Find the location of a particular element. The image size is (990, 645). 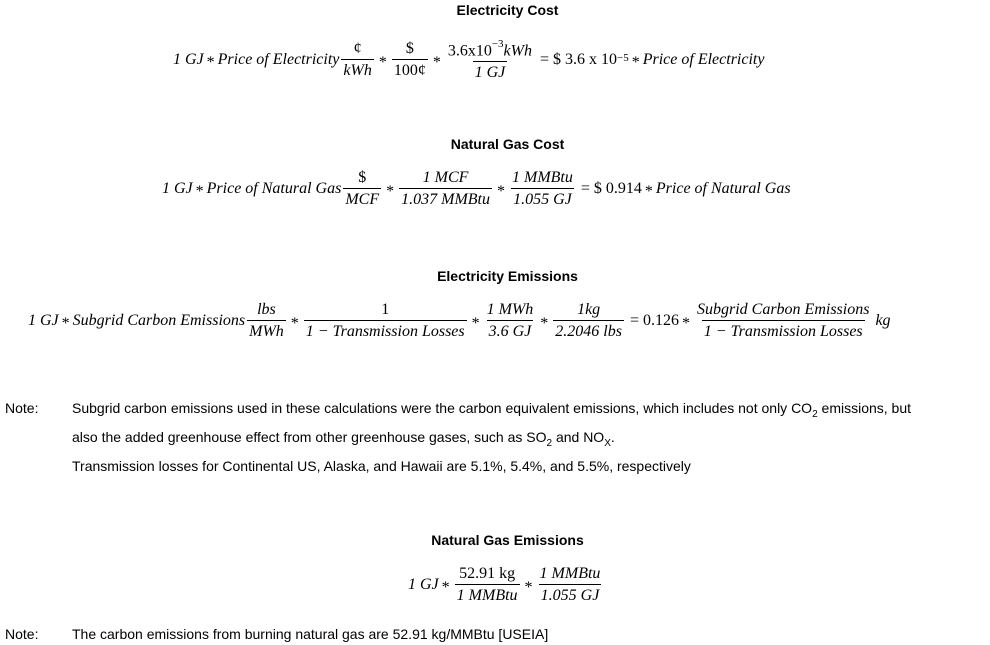

result-value: $ 0.914 is located at coordinates (617, 188).